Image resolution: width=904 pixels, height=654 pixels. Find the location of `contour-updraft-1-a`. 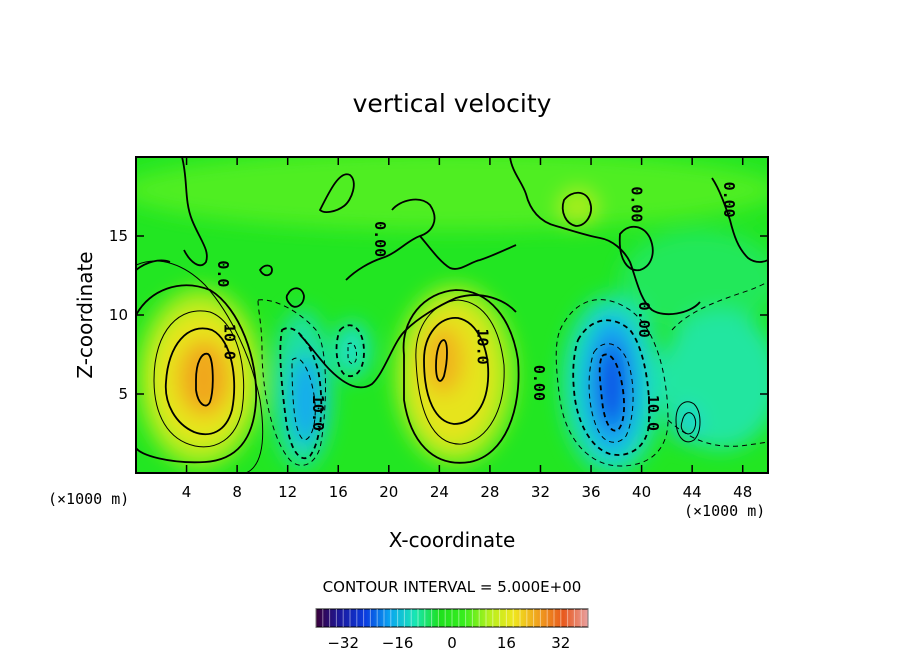

contour-updraft-1-a is located at coordinates (200, 366).